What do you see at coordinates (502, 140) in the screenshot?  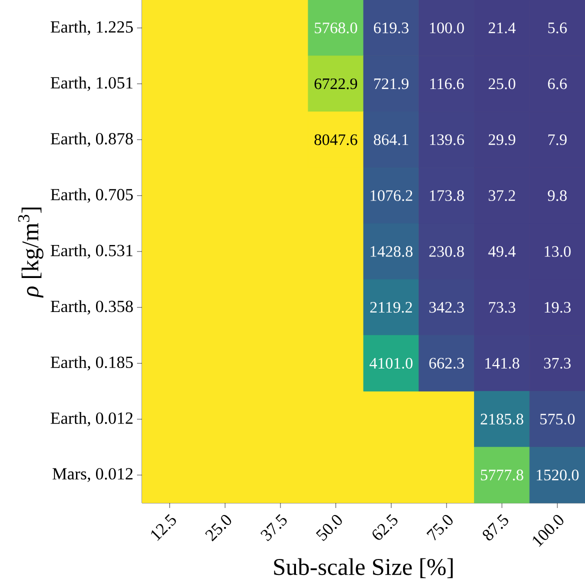 I see `data-label: 29.9` at bounding box center [502, 140].